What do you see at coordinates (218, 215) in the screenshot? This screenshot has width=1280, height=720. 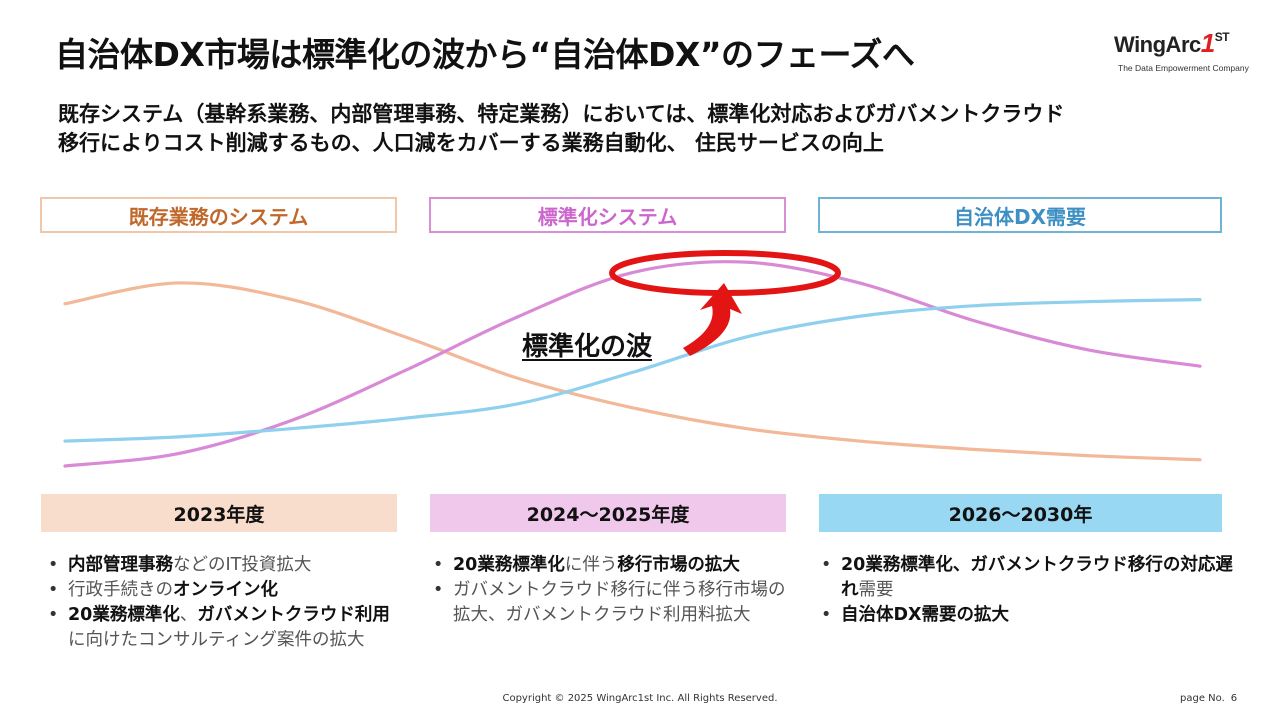 I see `phase-box-legacy: 既存業務のシステム` at bounding box center [218, 215].